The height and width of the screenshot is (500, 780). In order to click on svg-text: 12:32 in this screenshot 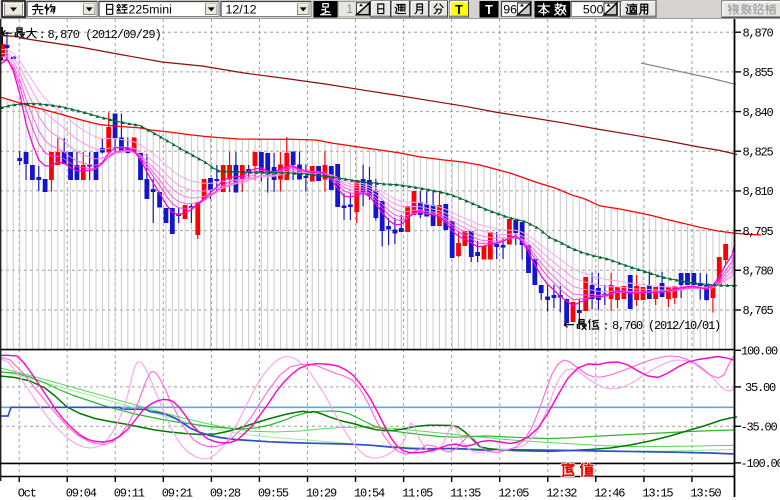, I will do `click(561, 493)`.